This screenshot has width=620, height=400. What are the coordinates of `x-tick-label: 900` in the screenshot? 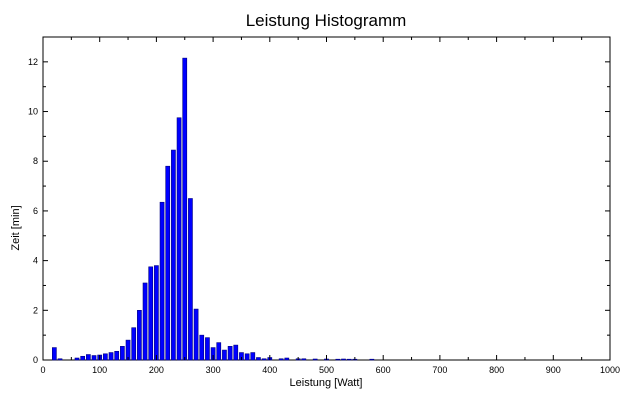 It's located at (553, 370).